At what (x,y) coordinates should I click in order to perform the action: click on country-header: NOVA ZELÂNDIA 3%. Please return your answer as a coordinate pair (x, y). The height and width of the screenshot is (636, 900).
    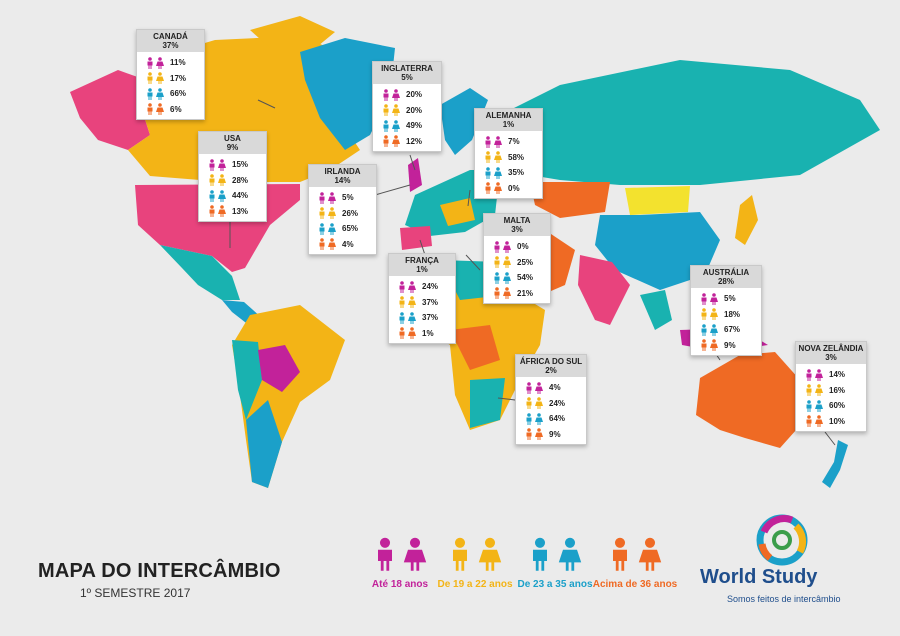
    Looking at the image, I should click on (831, 353).